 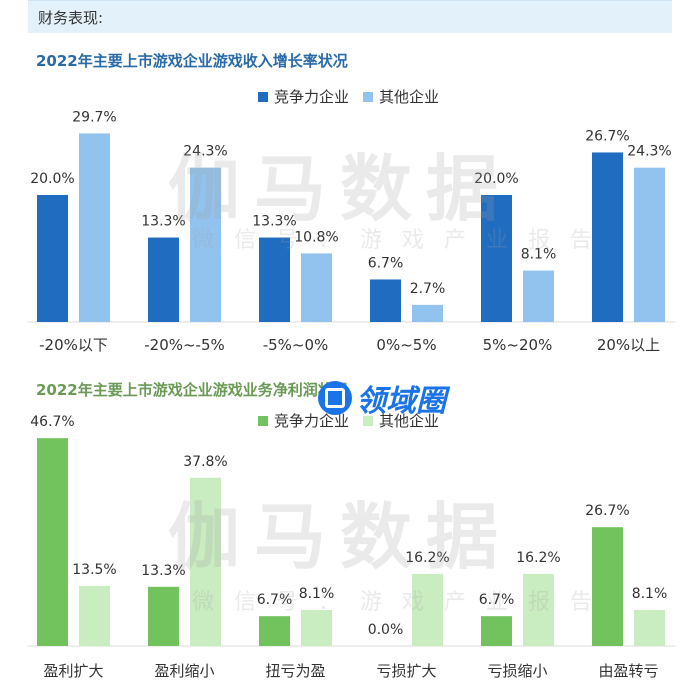 I want to click on logo-badge: 领域圈, so click(x=382, y=398).